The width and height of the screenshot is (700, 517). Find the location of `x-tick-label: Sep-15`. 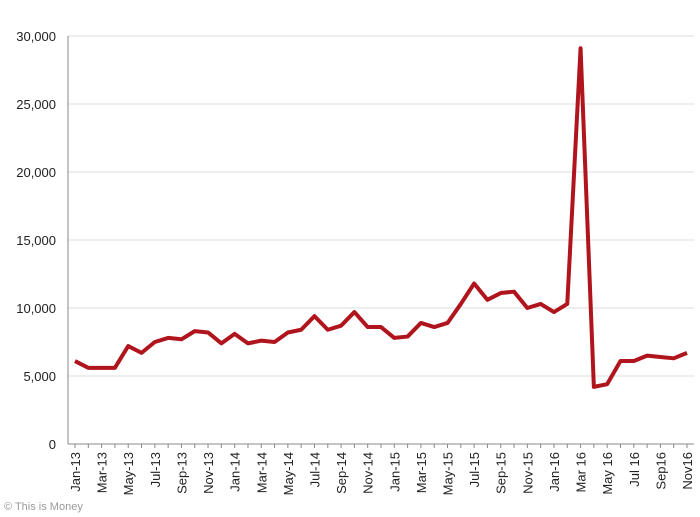

x-tick-label: Sep-15 is located at coordinates (501, 473).